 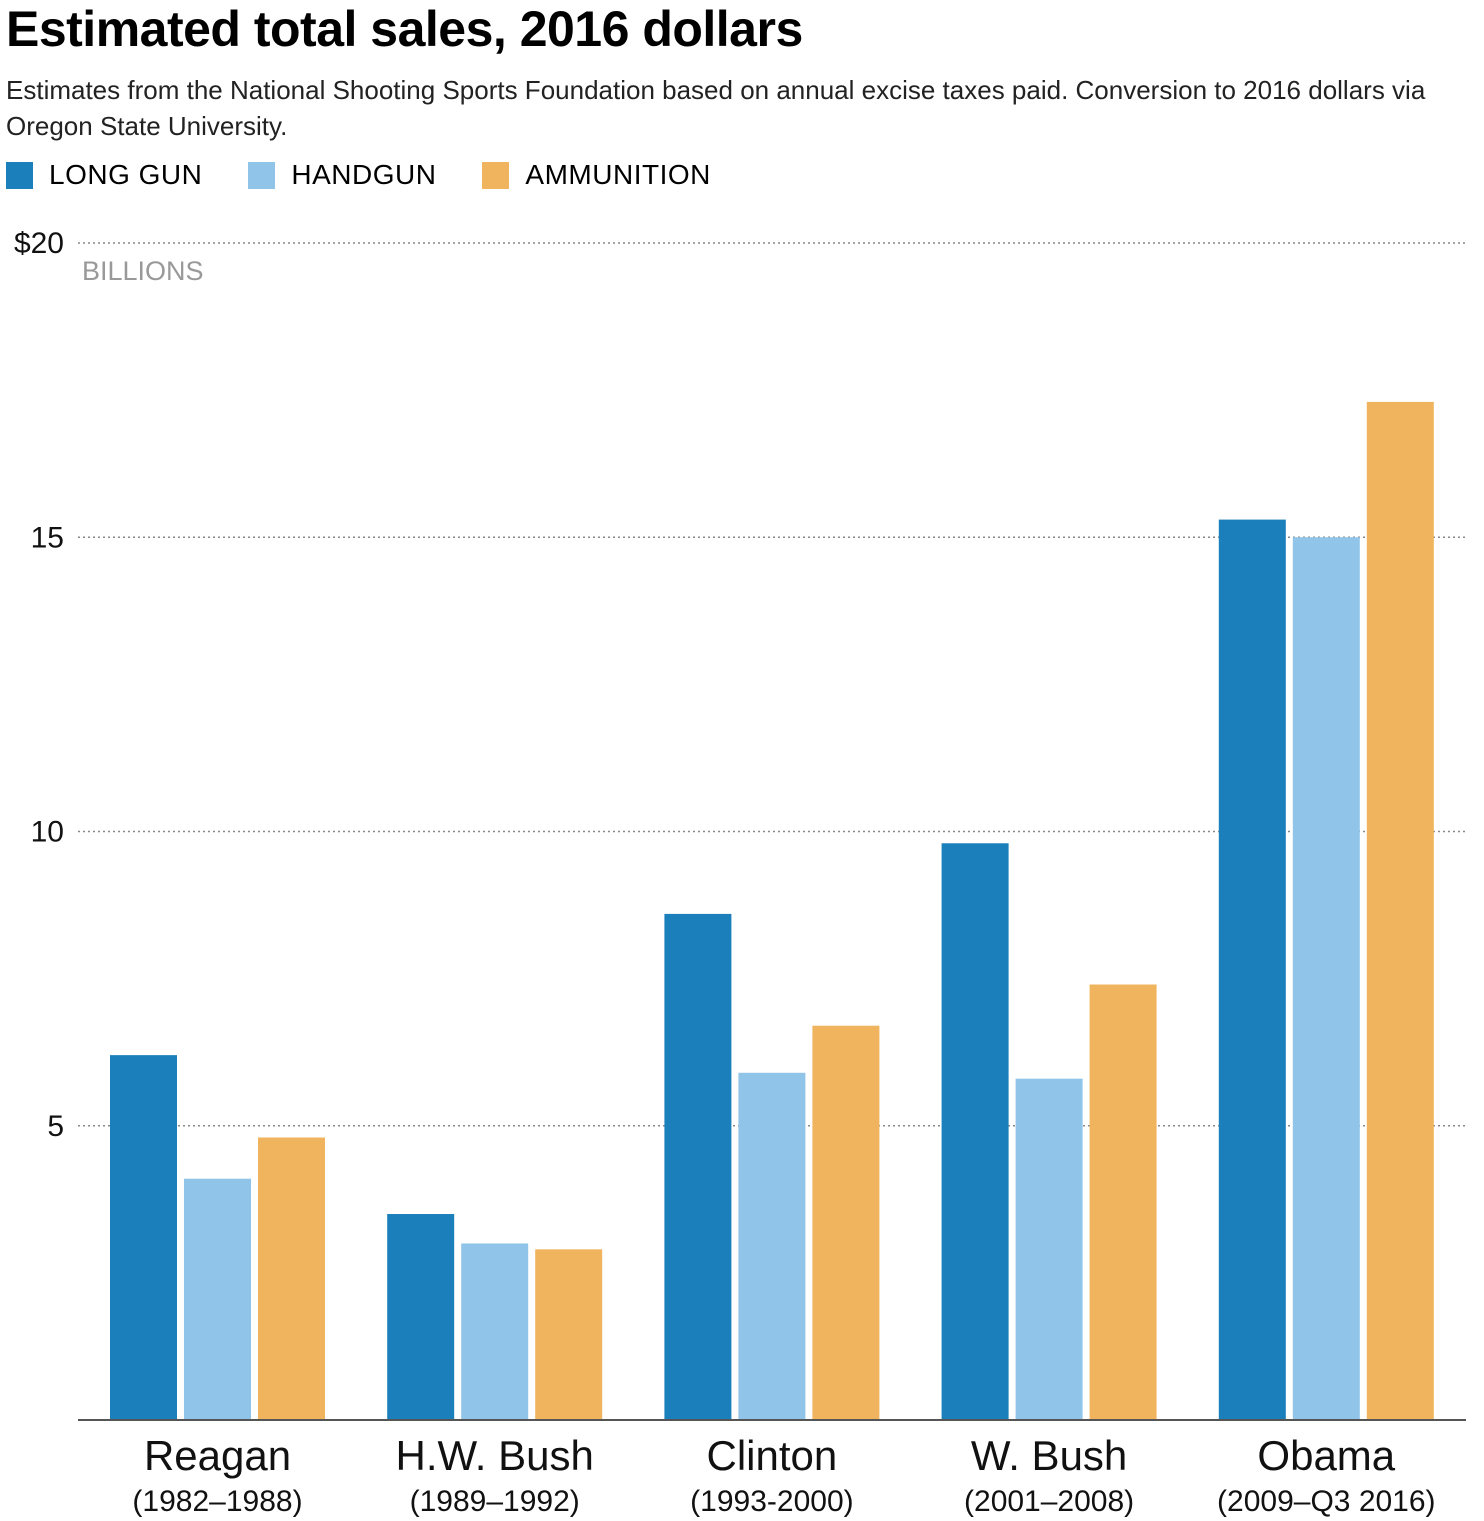 I want to click on legend-item-ammunition: AMMUNITION, so click(x=596, y=175).